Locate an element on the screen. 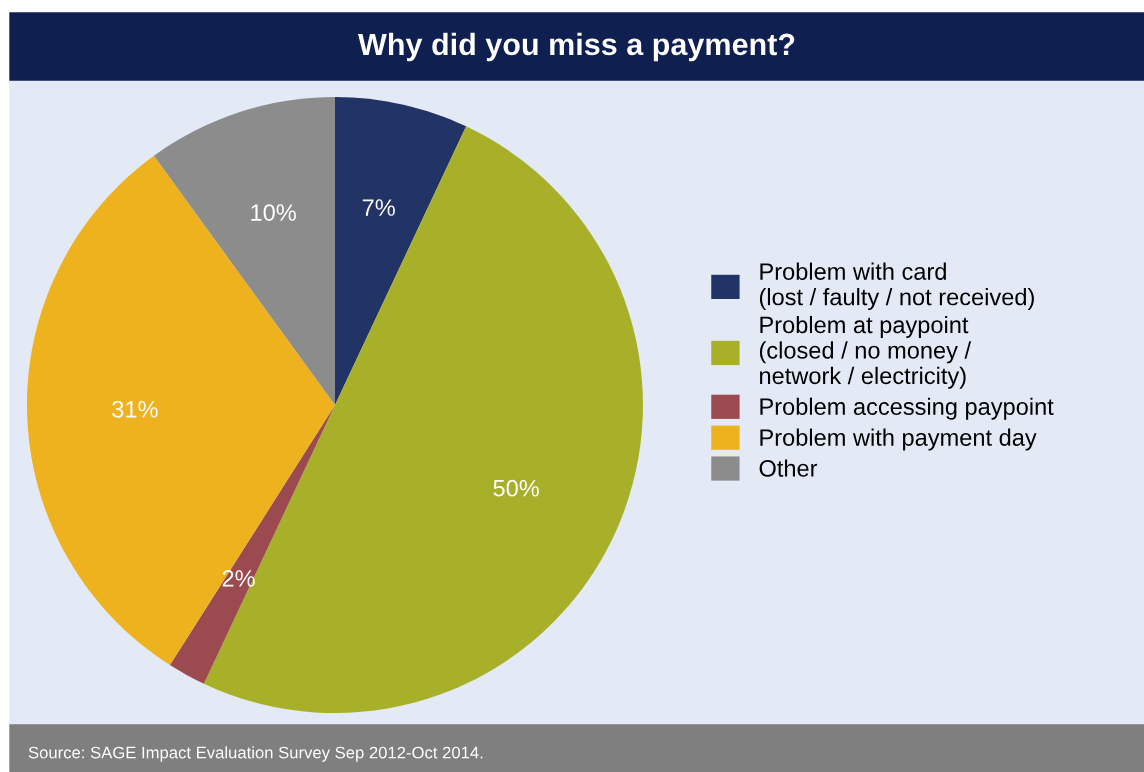  chart-title: Why did you miss a payment? is located at coordinates (576, 47).